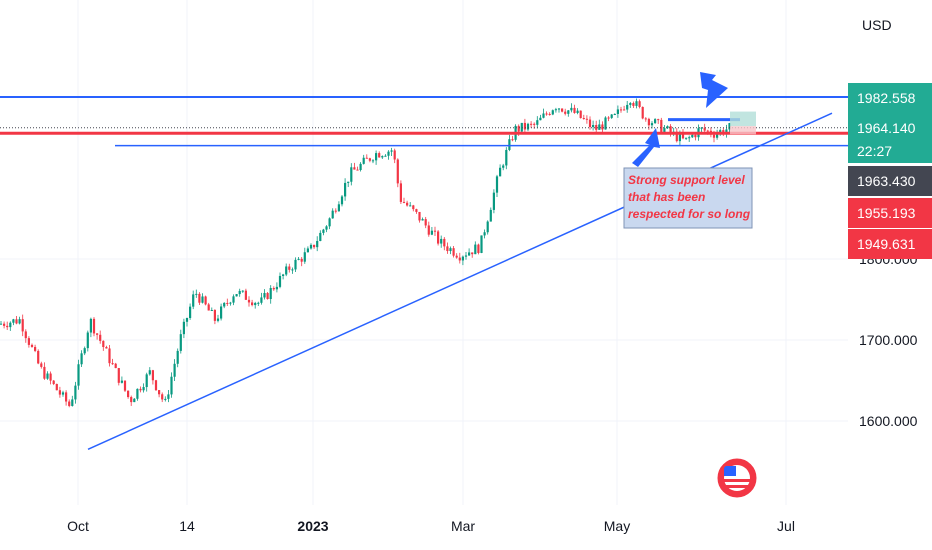 The height and width of the screenshot is (550, 932). What do you see at coordinates (743, 119) in the screenshot?
I see `position-target-zone` at bounding box center [743, 119].